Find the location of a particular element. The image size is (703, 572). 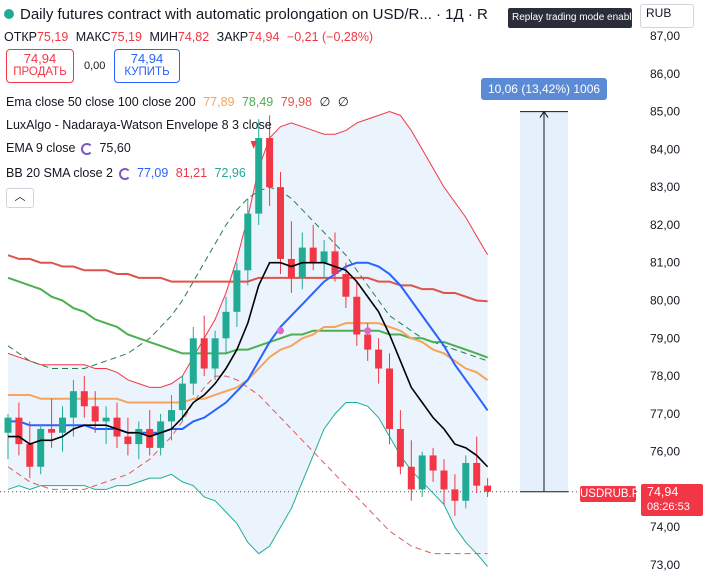

ema100-value: 78,49 is located at coordinates (257, 102).